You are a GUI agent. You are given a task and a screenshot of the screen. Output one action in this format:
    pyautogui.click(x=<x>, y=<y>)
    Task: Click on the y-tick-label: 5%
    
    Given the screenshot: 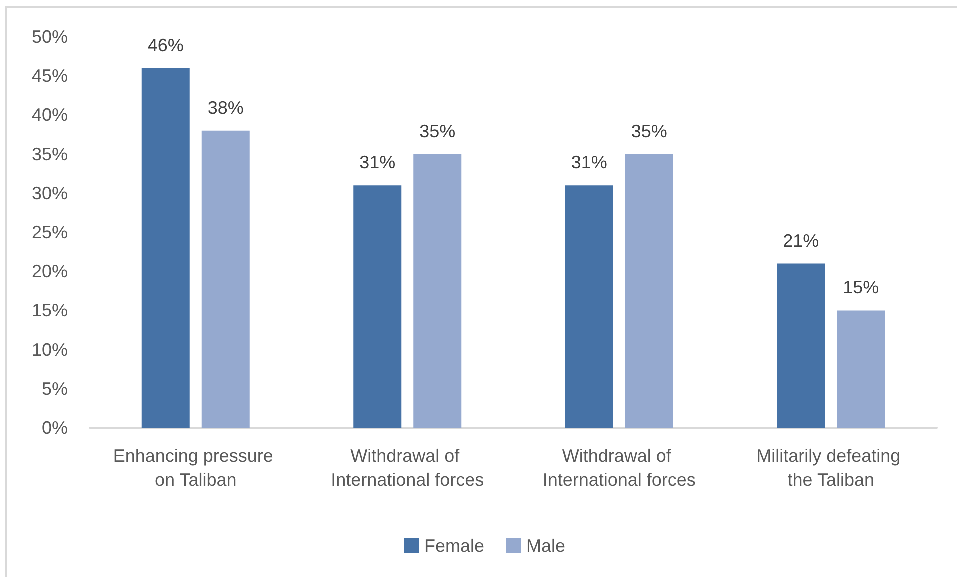 What is the action you would take?
    pyautogui.click(x=55, y=388)
    